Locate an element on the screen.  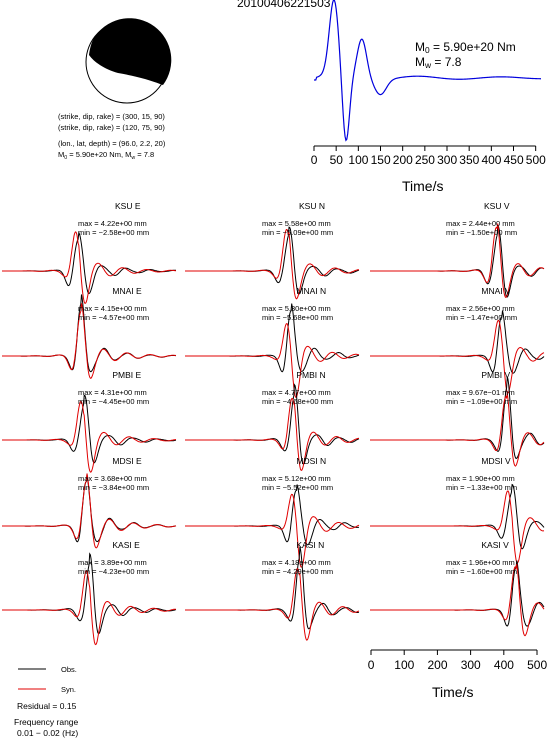
event-location: (lon., lat, depth) = (96.0, 2.2, 20) is located at coordinates (112, 143).